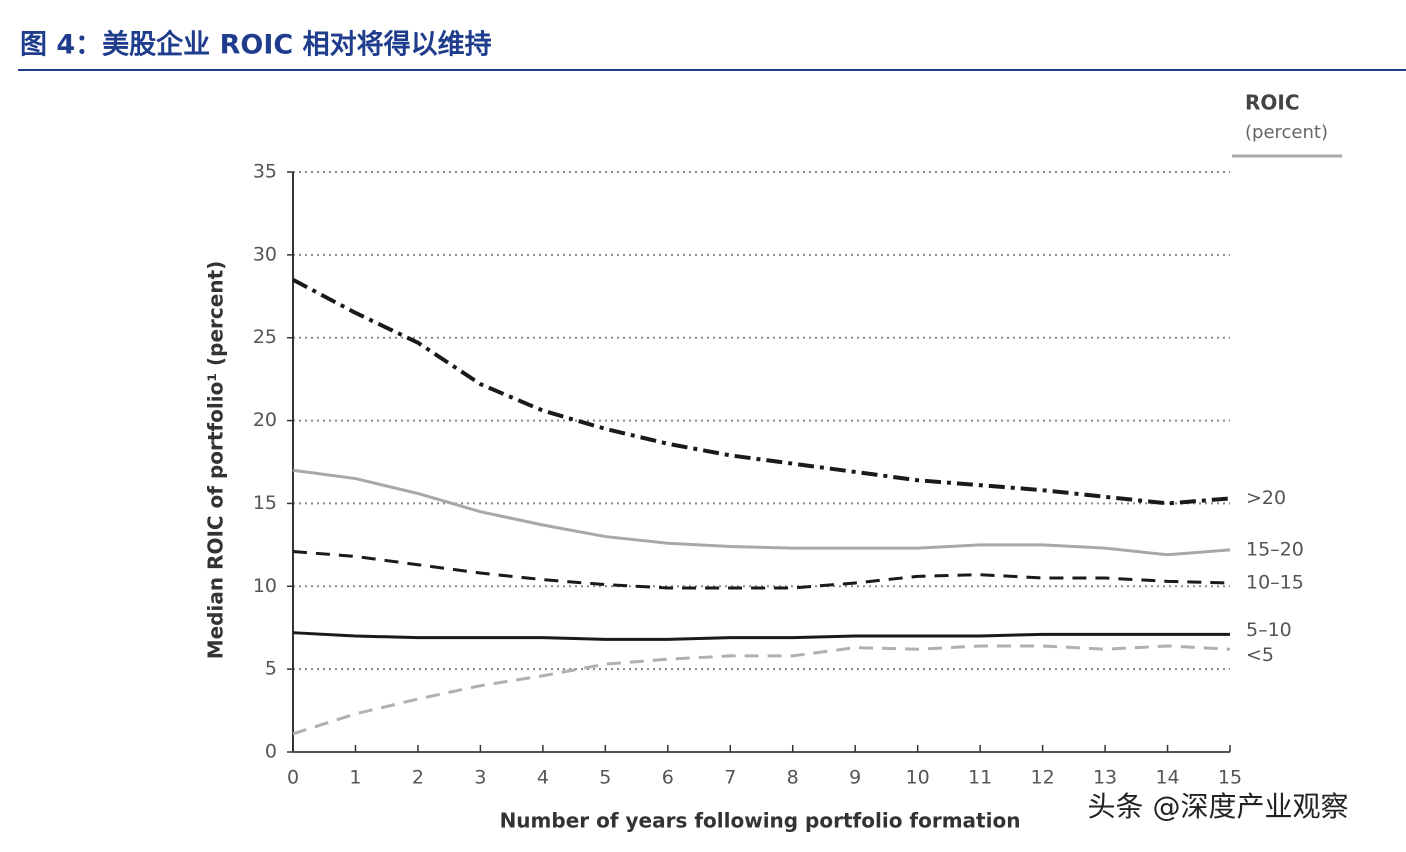 The width and height of the screenshot is (1406, 852). What do you see at coordinates (1272, 103) in the screenshot?
I see `legend-title: ROIC` at bounding box center [1272, 103].